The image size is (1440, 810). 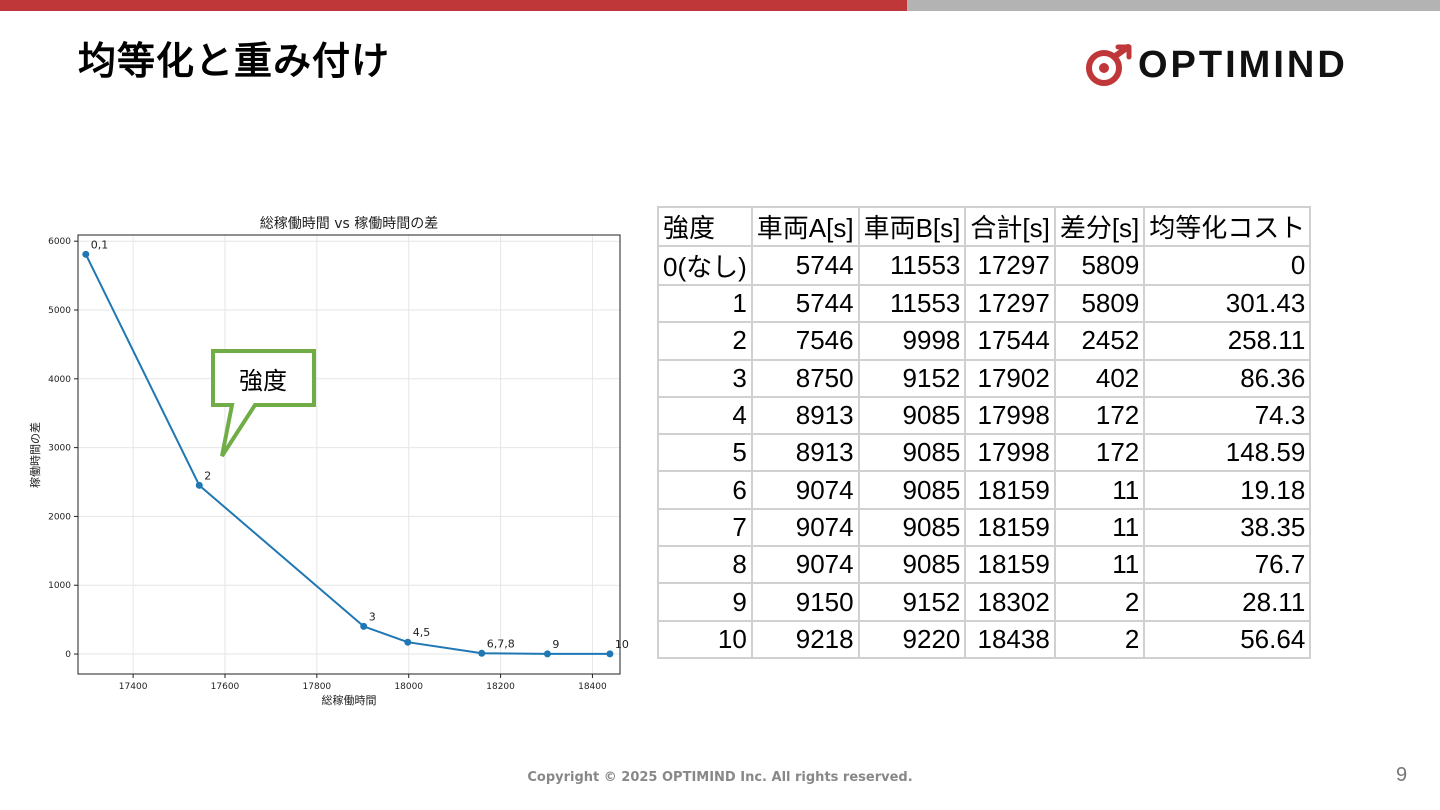 What do you see at coordinates (1227, 265) in the screenshot?
I see `table-cell: 0` at bounding box center [1227, 265].